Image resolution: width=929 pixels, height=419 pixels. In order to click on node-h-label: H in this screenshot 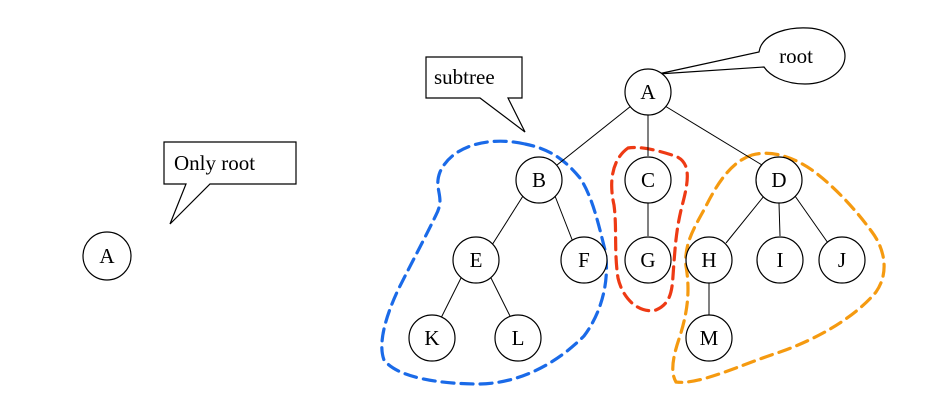, I will do `click(708, 260)`.